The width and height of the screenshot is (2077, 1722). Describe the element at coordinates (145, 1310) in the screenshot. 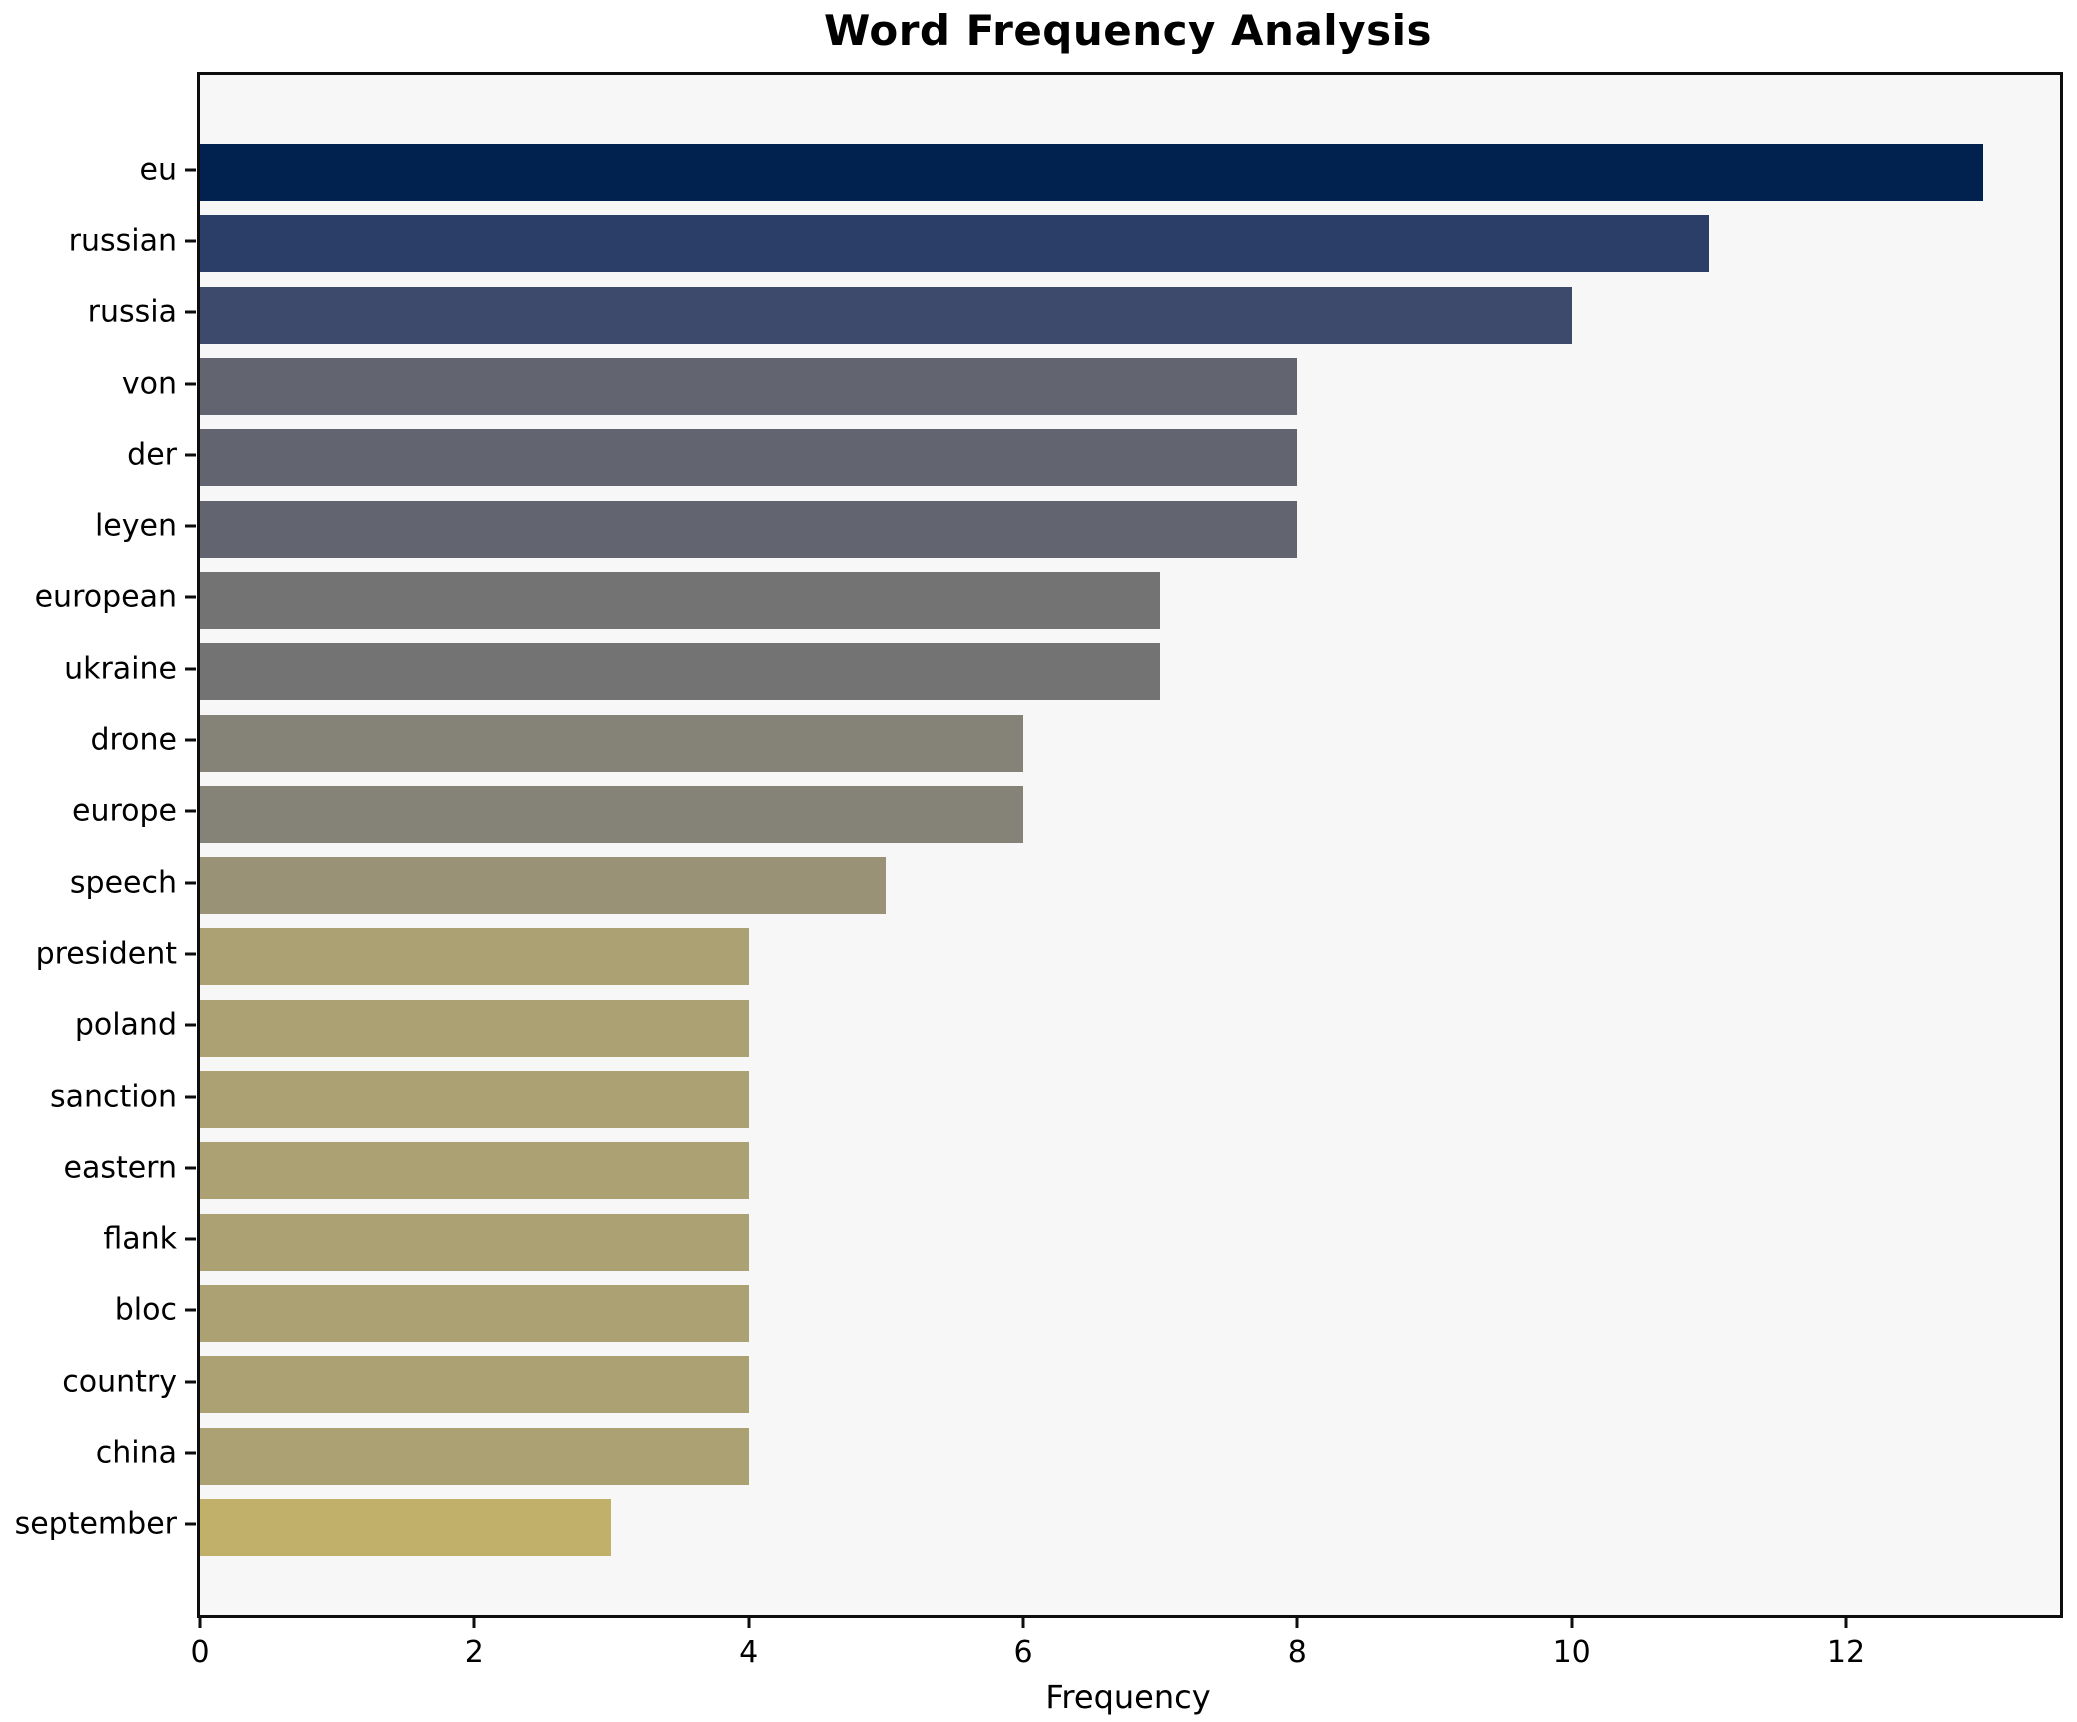

I see `y-tick-label: bloc` at that location.